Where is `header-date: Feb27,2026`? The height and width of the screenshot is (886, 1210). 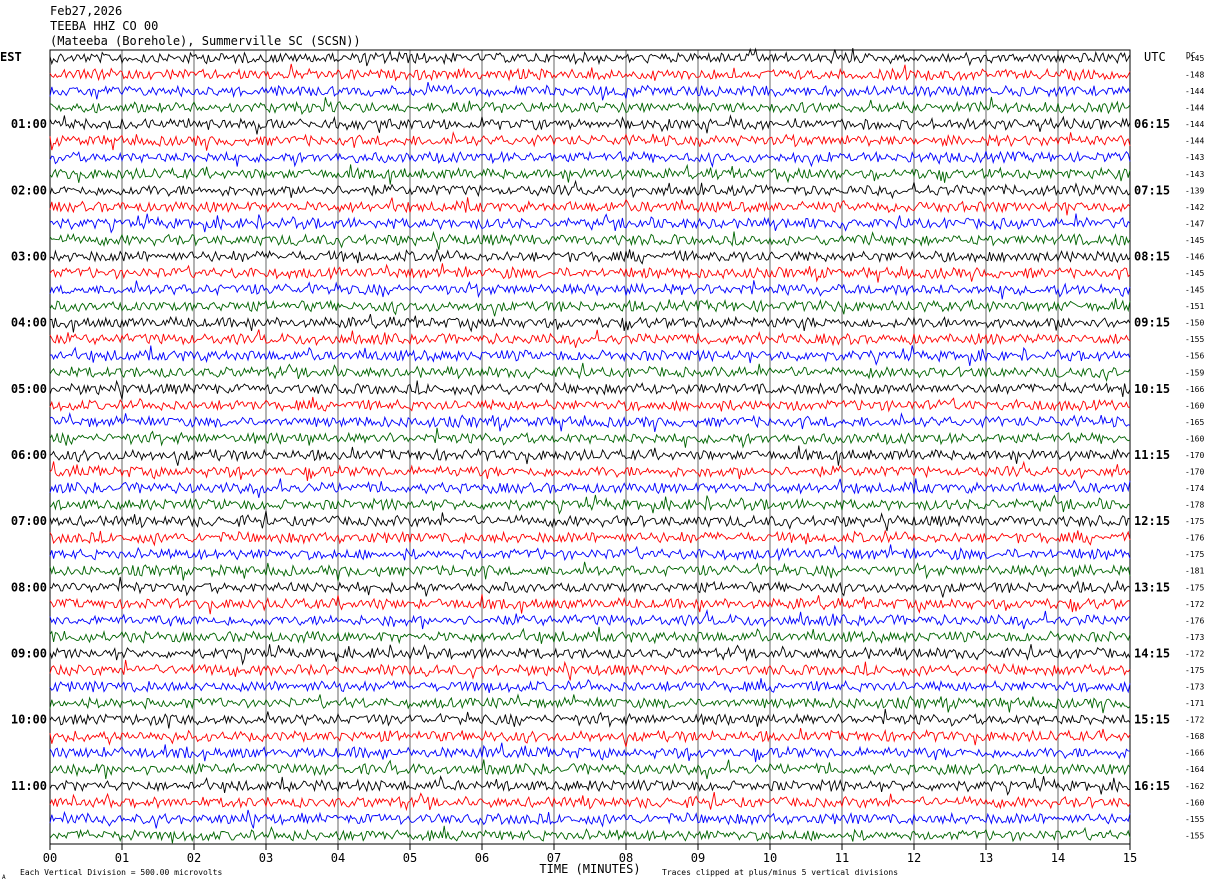 header-date: Feb27,2026 is located at coordinates (86, 11).